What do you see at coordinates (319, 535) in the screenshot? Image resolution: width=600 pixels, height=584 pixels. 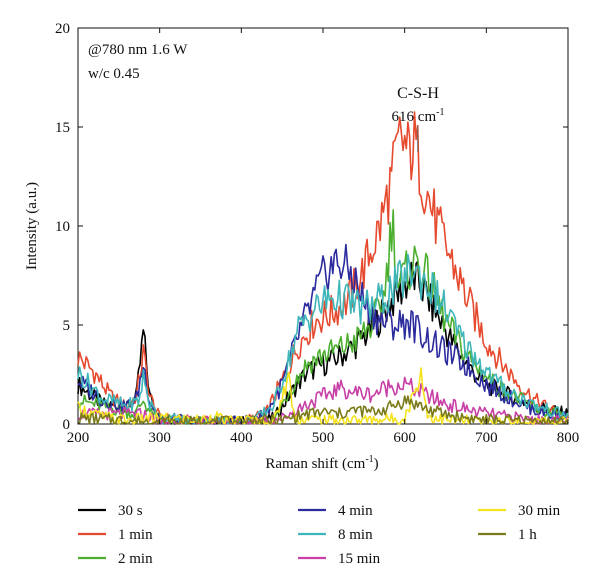 I see `legend: 30 s 1 min 2 min 4 min 8 min 15 min 30 min 1 h` at bounding box center [319, 535].